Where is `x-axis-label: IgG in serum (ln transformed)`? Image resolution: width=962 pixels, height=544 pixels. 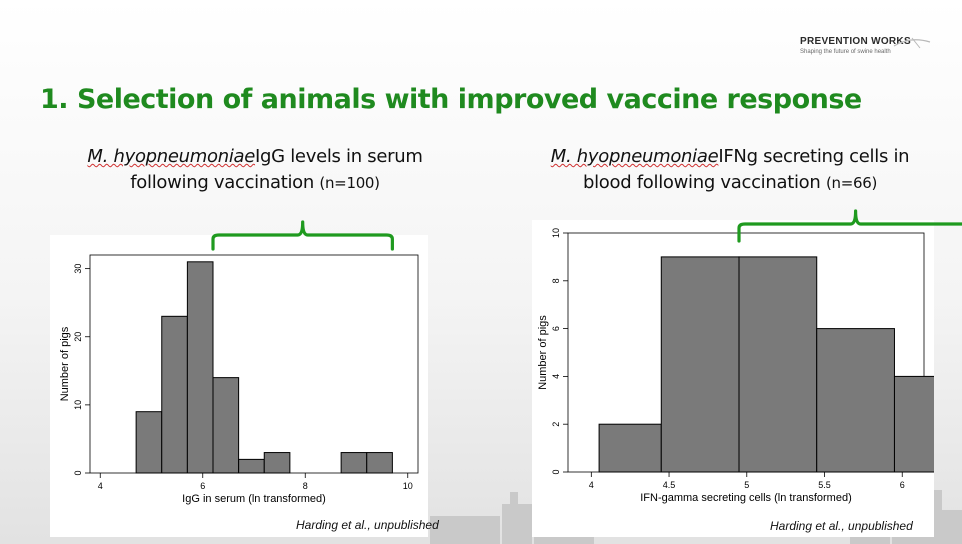 x-axis-label: IgG in serum (ln transformed) is located at coordinates (254, 499).